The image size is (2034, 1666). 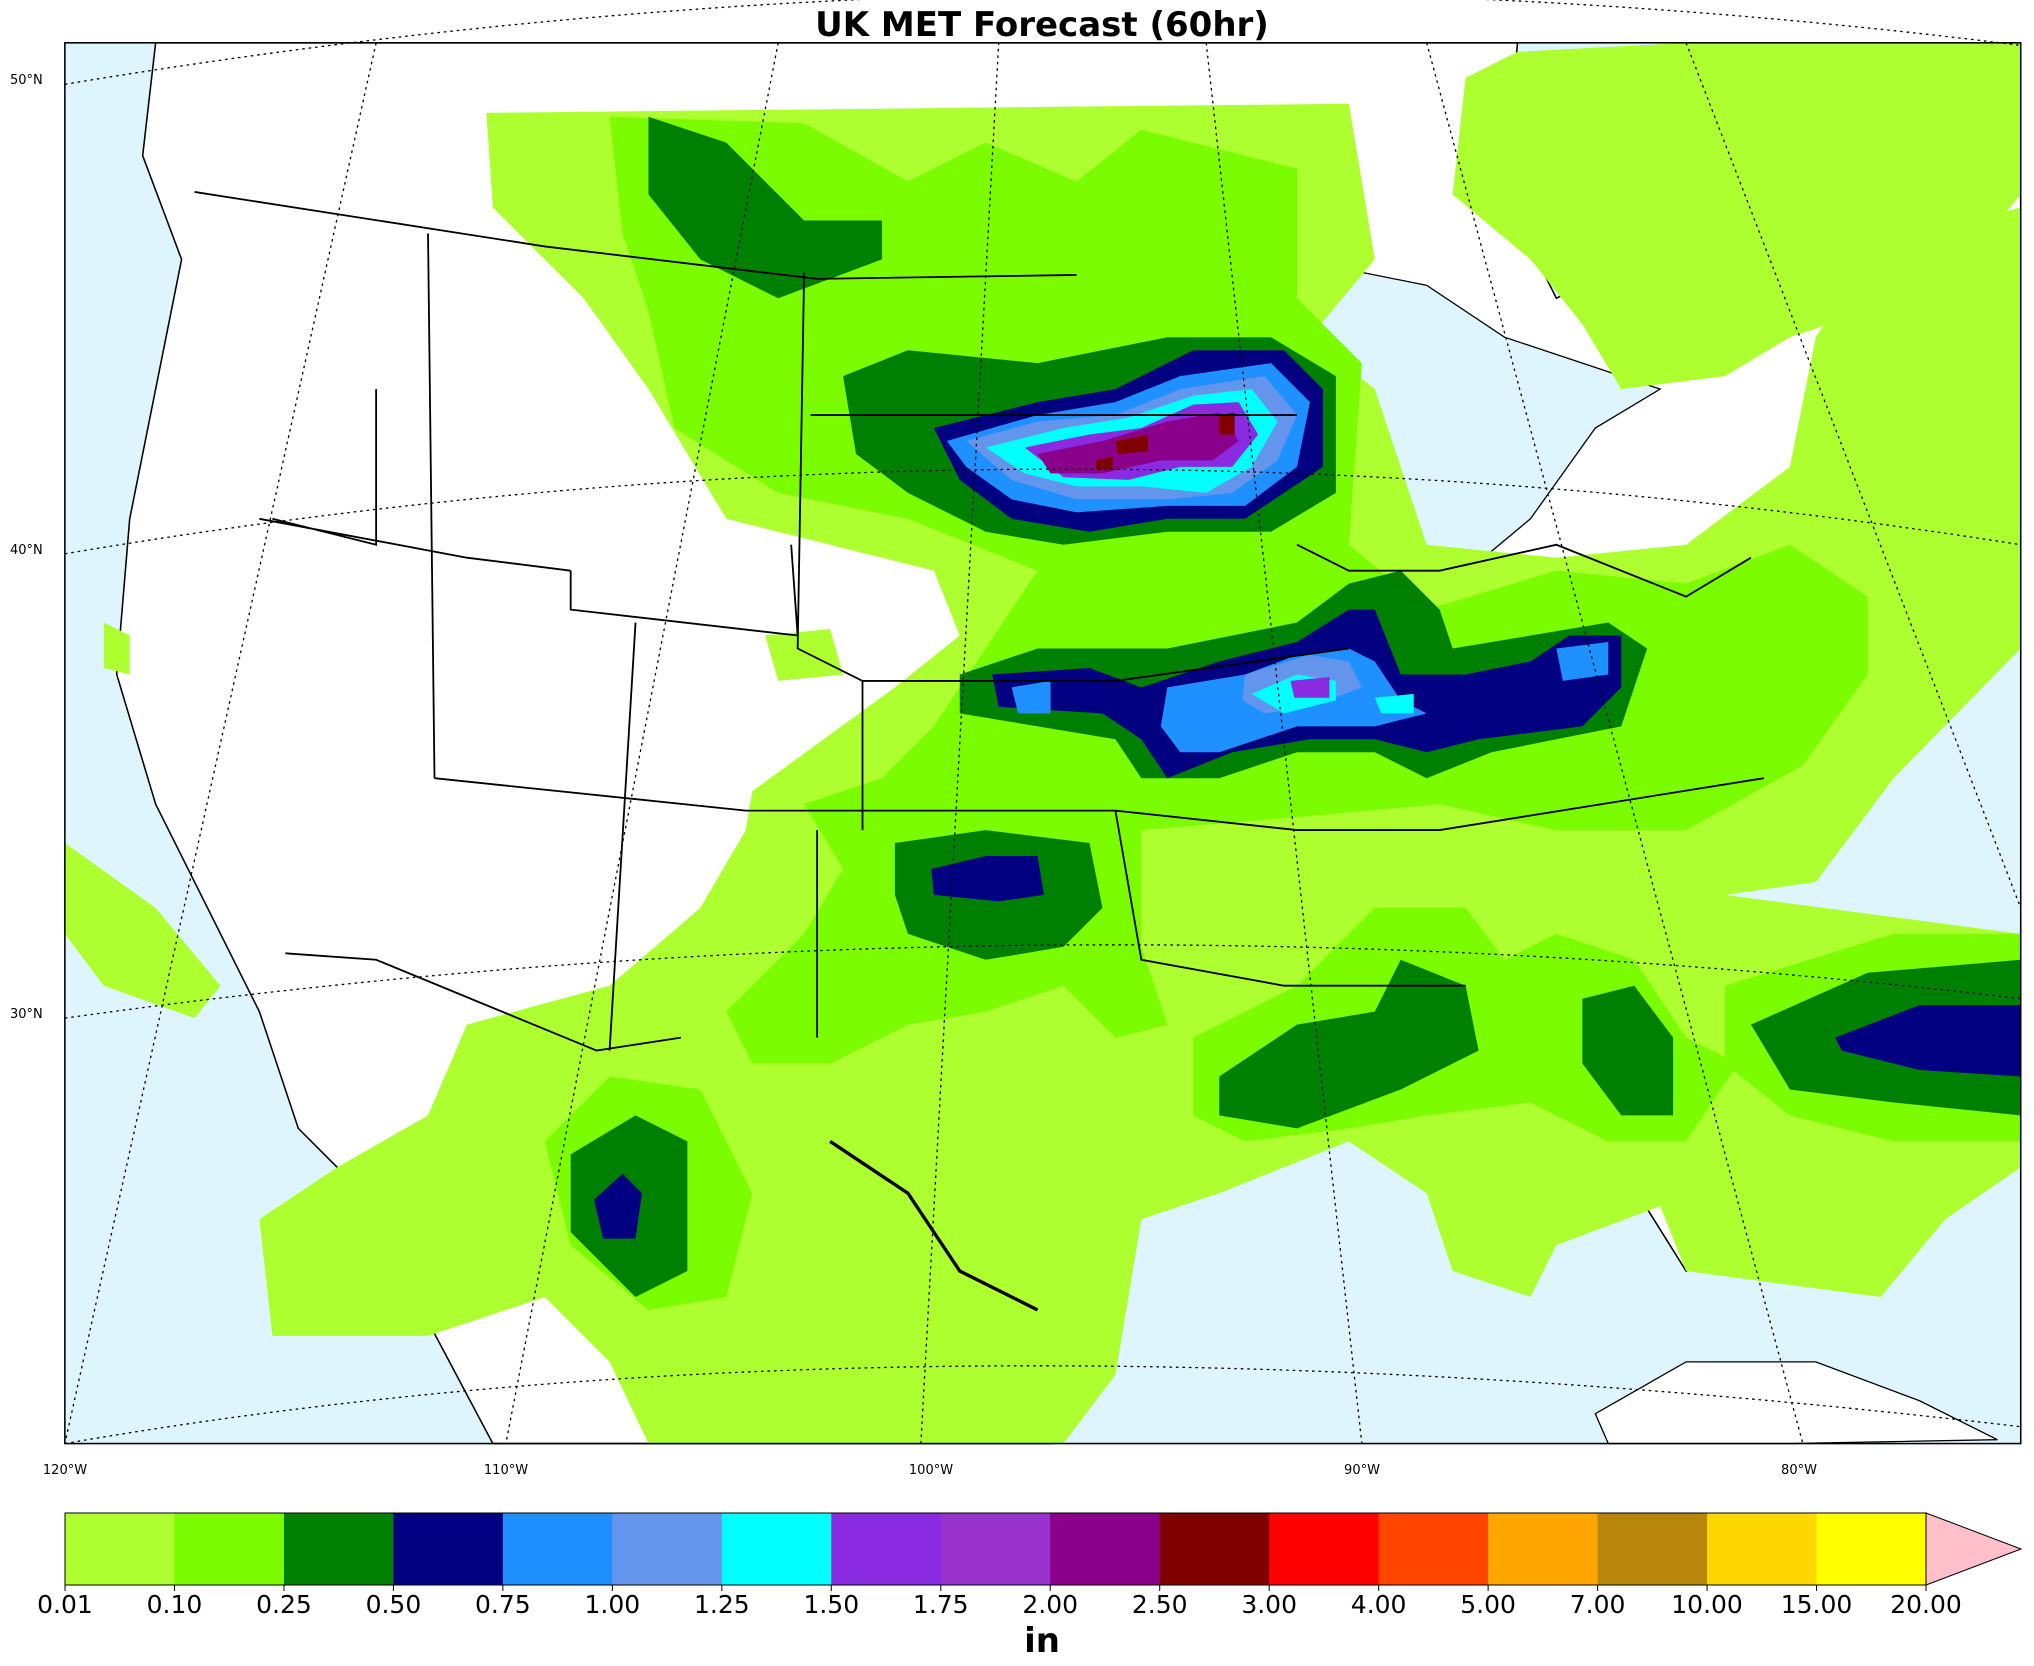 What do you see at coordinates (722, 1604) in the screenshot?
I see `colorbar-level: 1.25` at bounding box center [722, 1604].